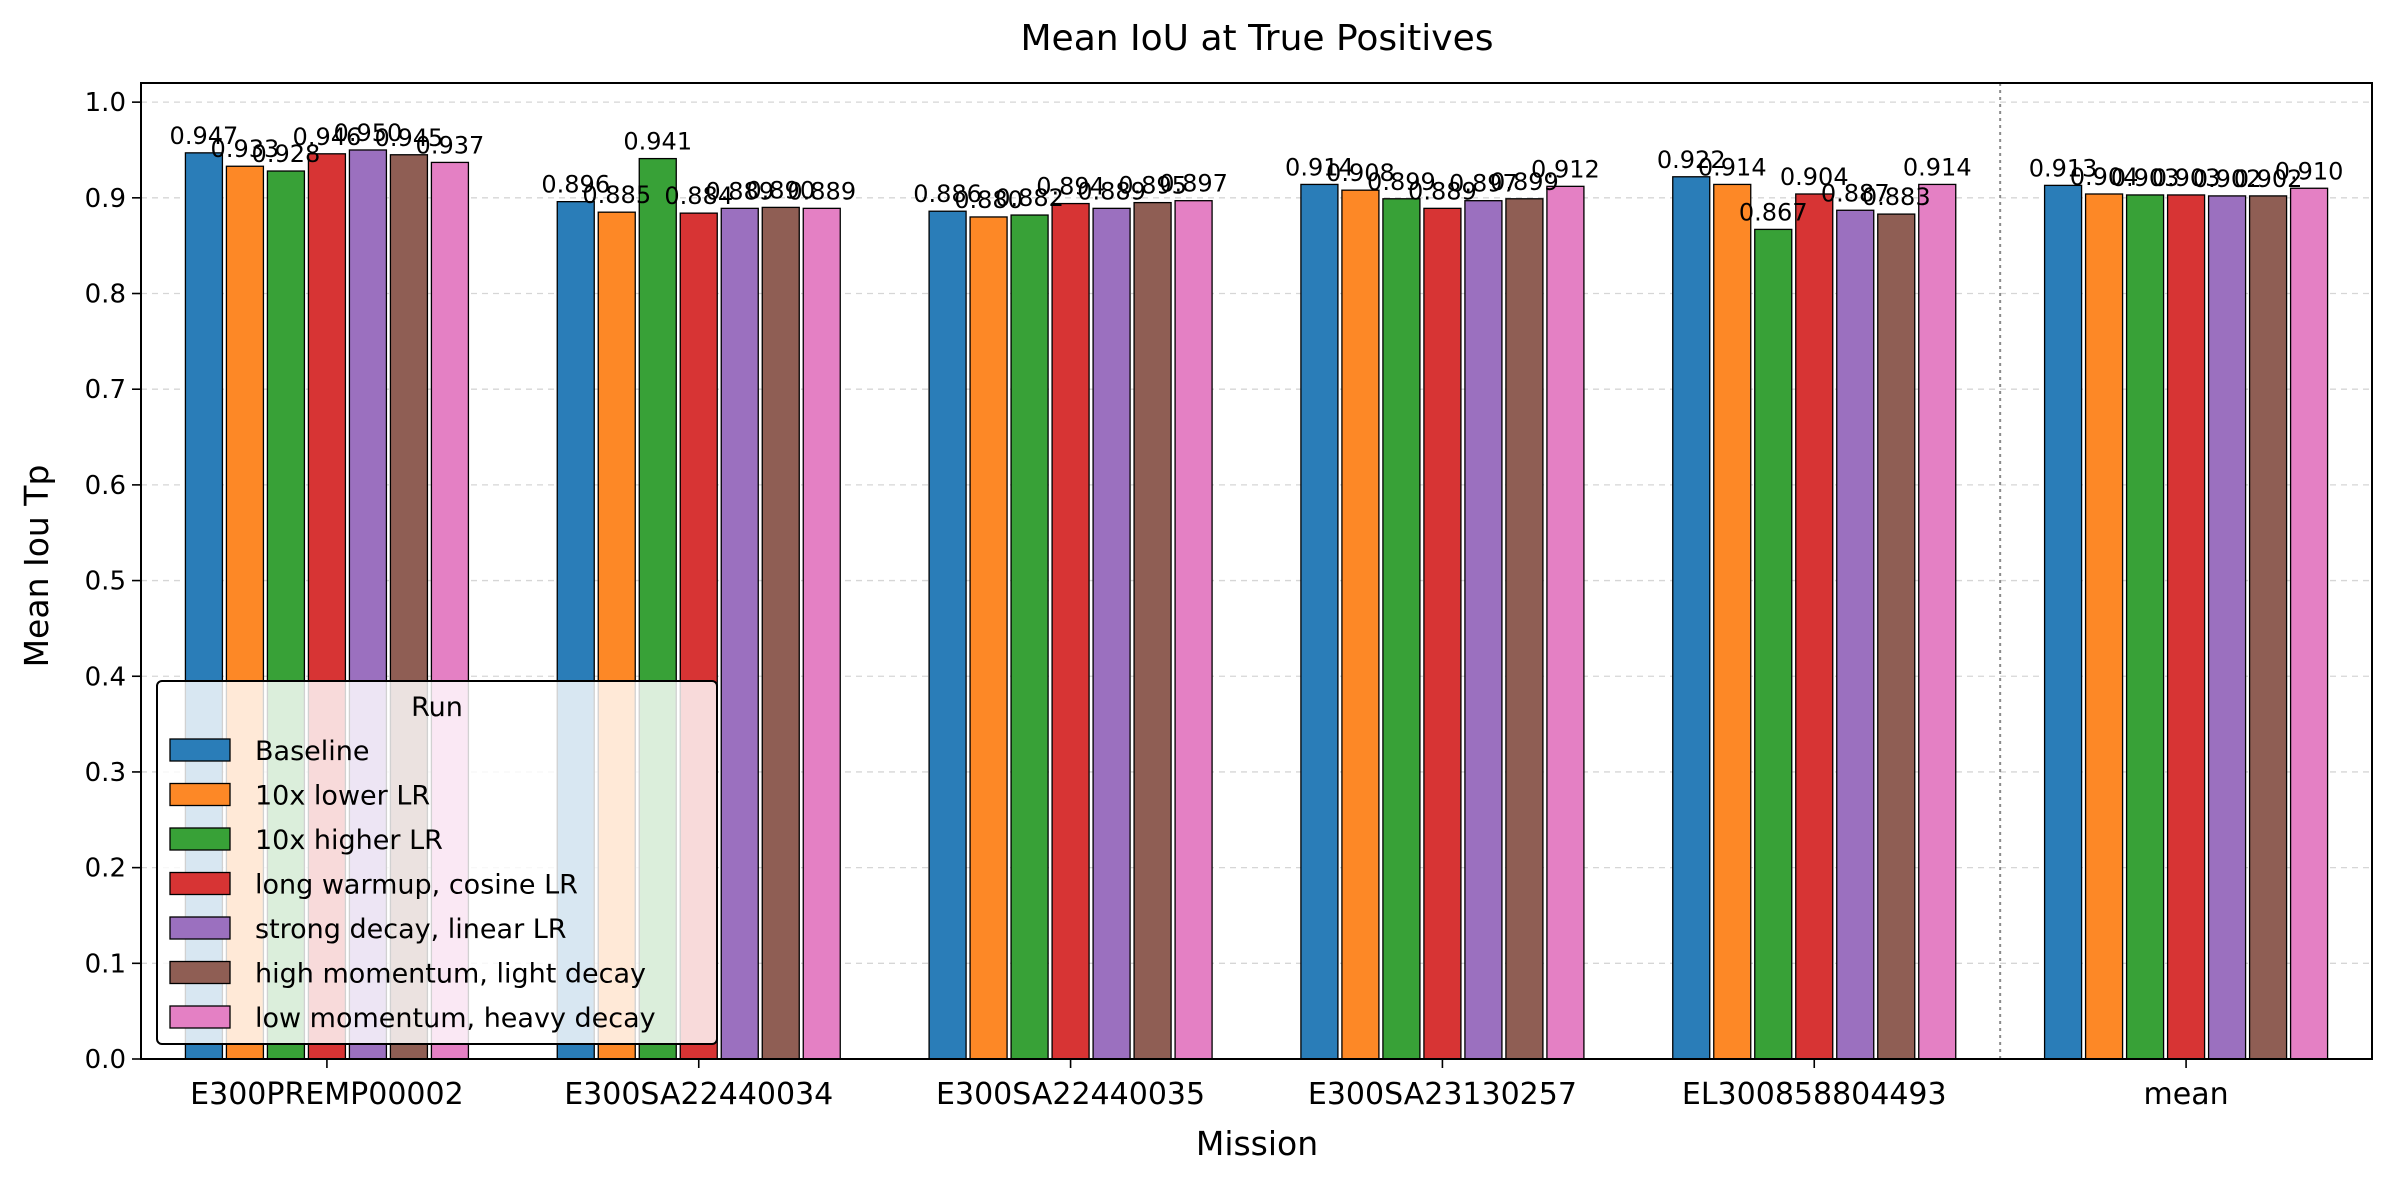 The image size is (2395, 1185). I want to click on chart-title: Mean IoU at True Positives, so click(1256, 38).